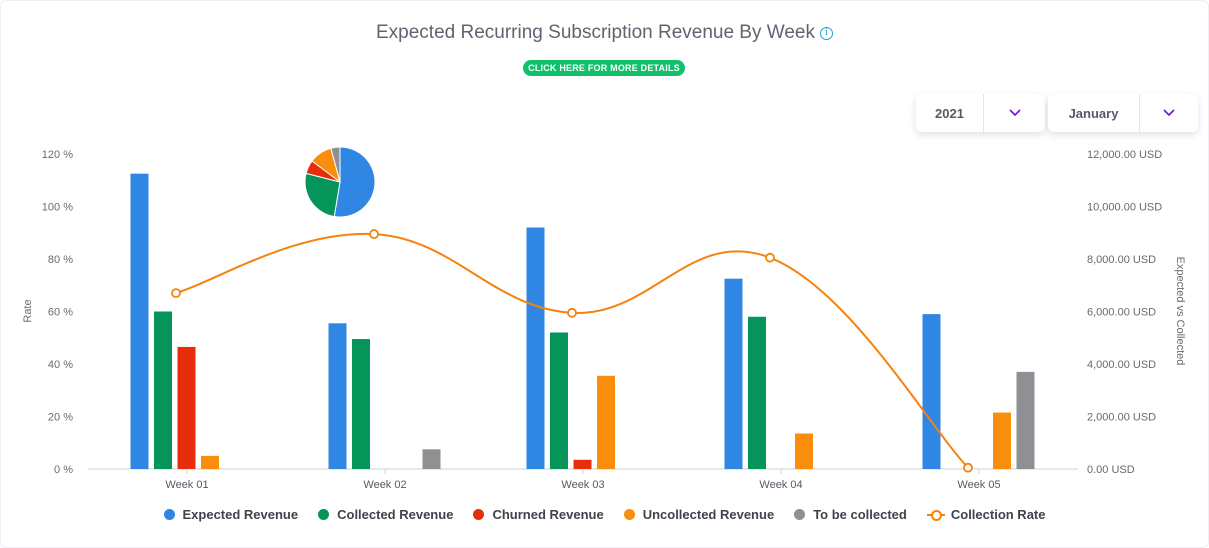 This screenshot has height=548, width=1209. I want to click on legend-label: Collection Rate, so click(998, 514).